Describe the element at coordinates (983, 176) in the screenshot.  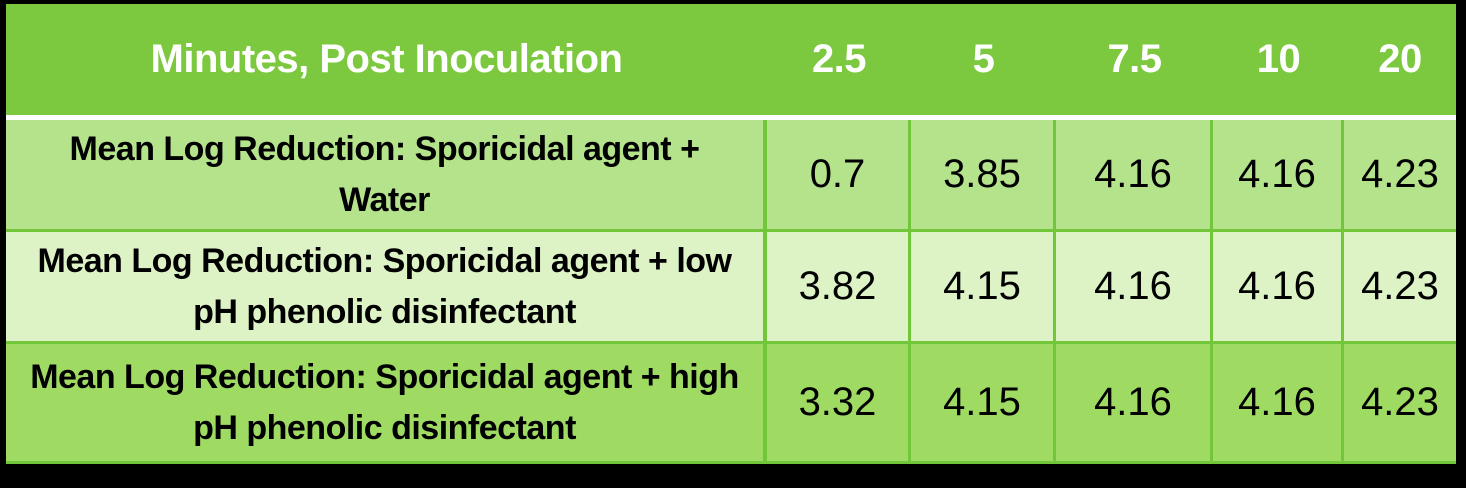
I see `value-cell: 3.85` at that location.